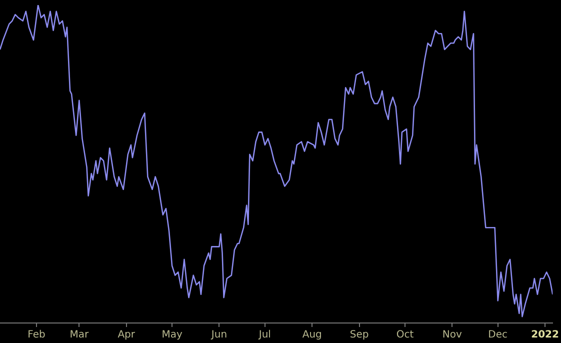 Image resolution: width=561 pixels, height=343 pixels. I want to click on x-tick-label: May, so click(172, 335).